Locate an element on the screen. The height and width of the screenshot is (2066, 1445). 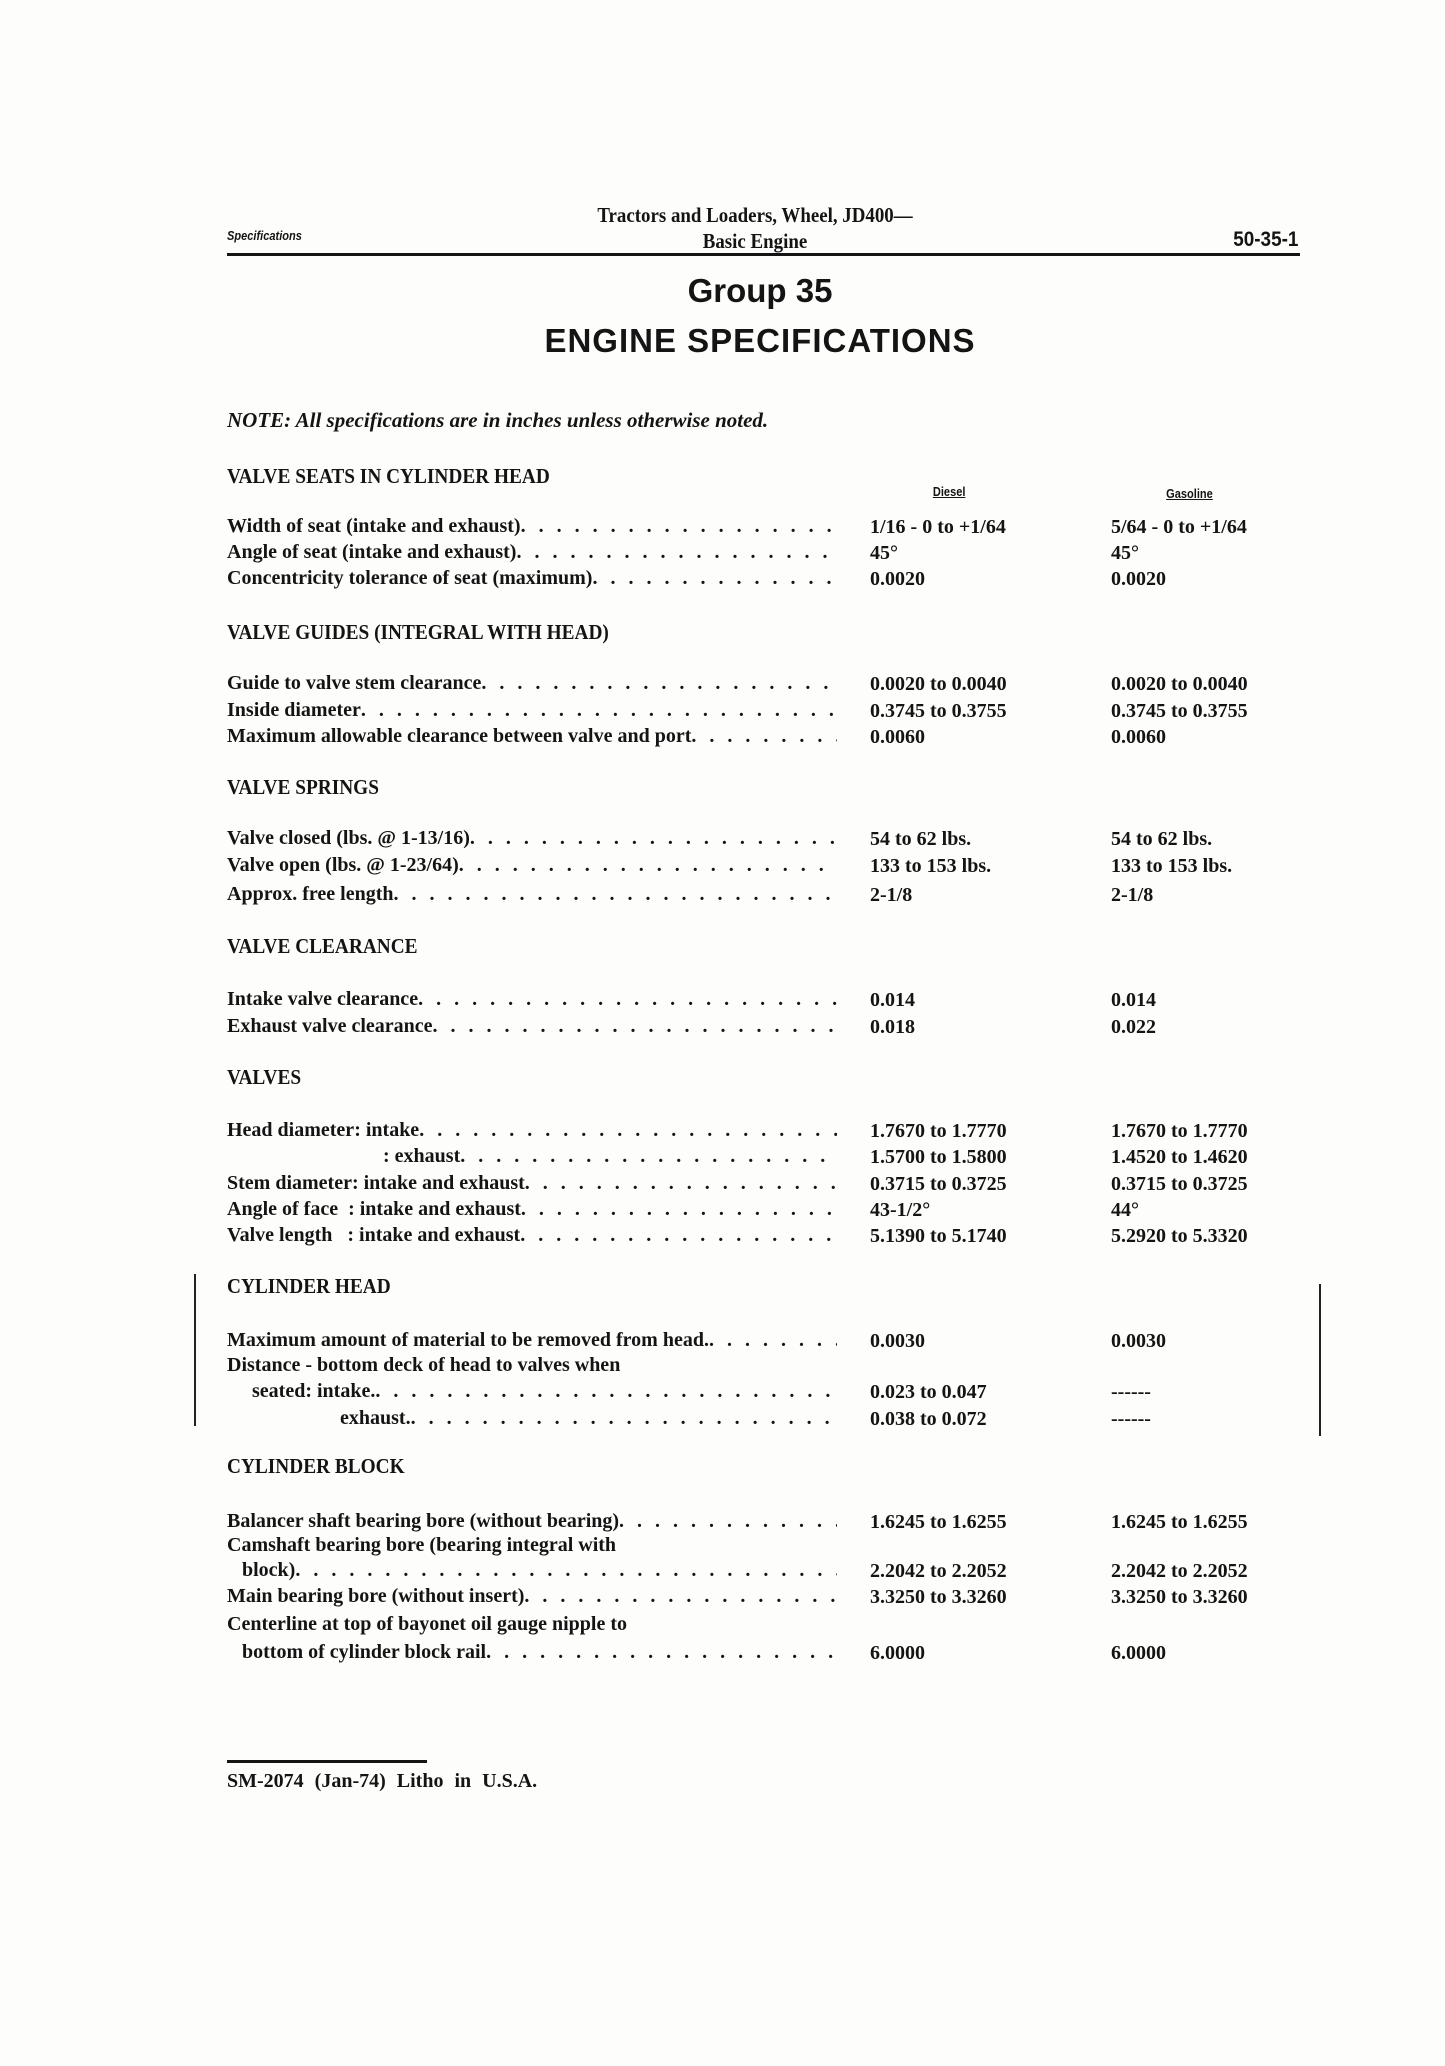
spec-label: bottom of cylinder block rail is located at coordinates (364, 1652).